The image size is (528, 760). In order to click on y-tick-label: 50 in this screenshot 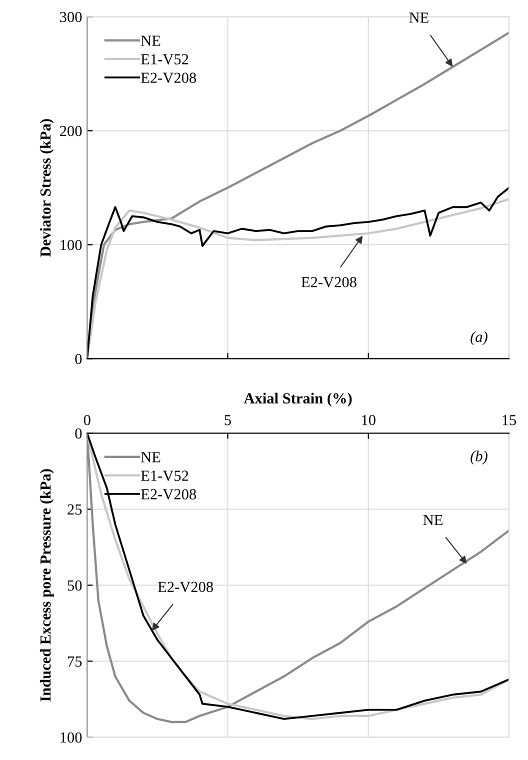, I will do `click(75, 585)`.